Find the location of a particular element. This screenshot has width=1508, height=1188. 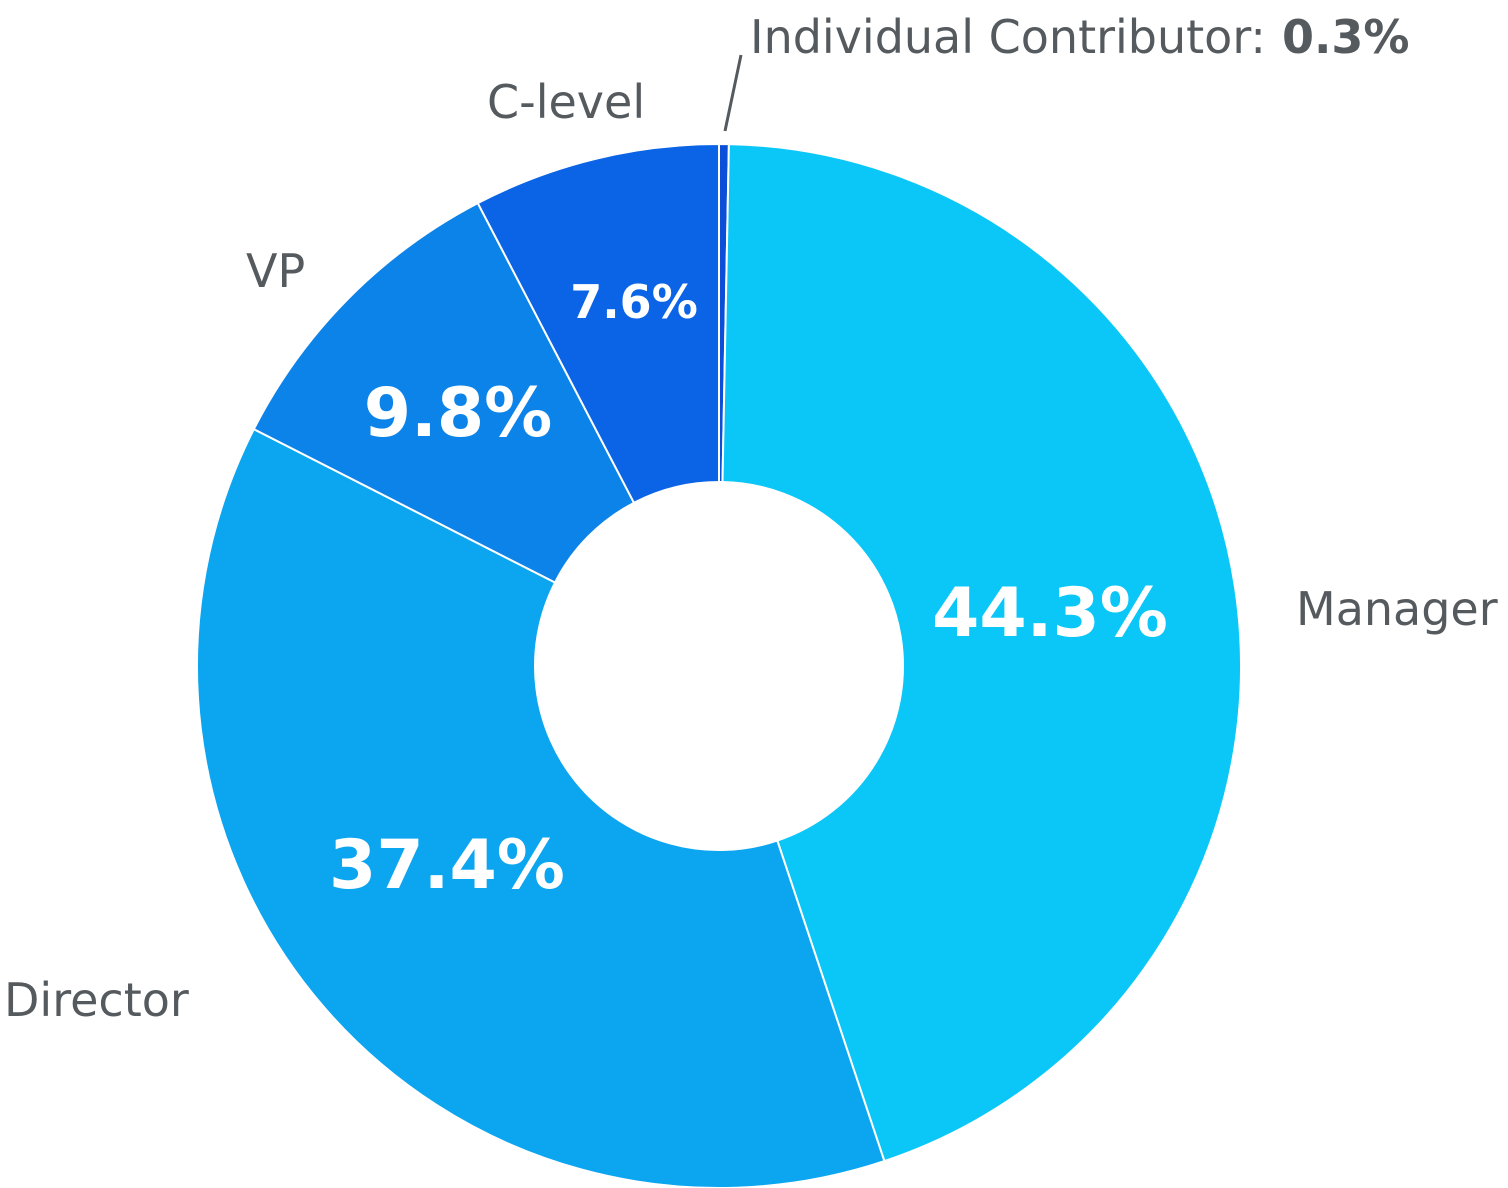

value-label-c-level: 7.6% is located at coordinates (634, 302).